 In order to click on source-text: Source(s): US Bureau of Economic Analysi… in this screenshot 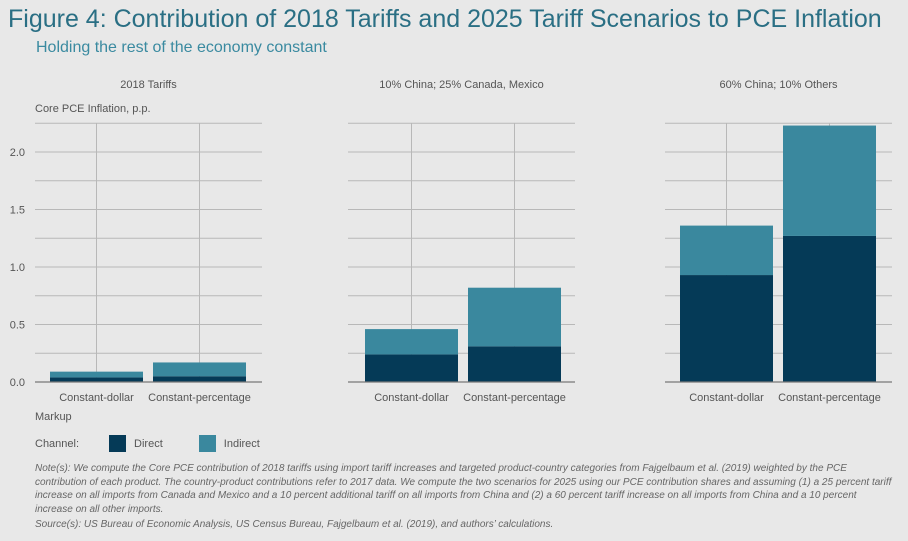, I will do `click(294, 524)`.